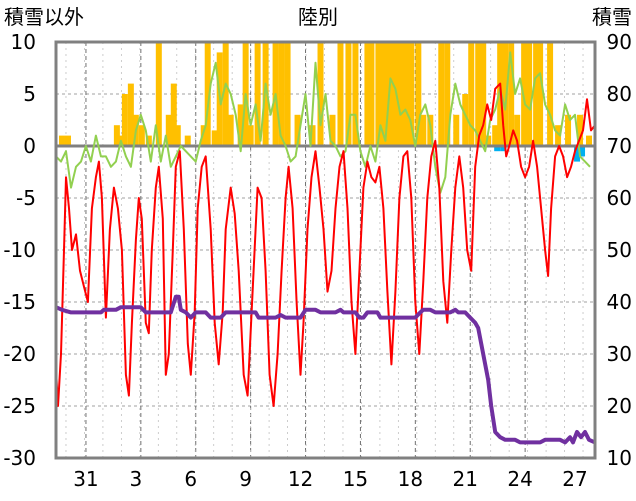 This screenshot has width=636, height=501. I want to click on right-tick-label: 70, so click(619, 146).